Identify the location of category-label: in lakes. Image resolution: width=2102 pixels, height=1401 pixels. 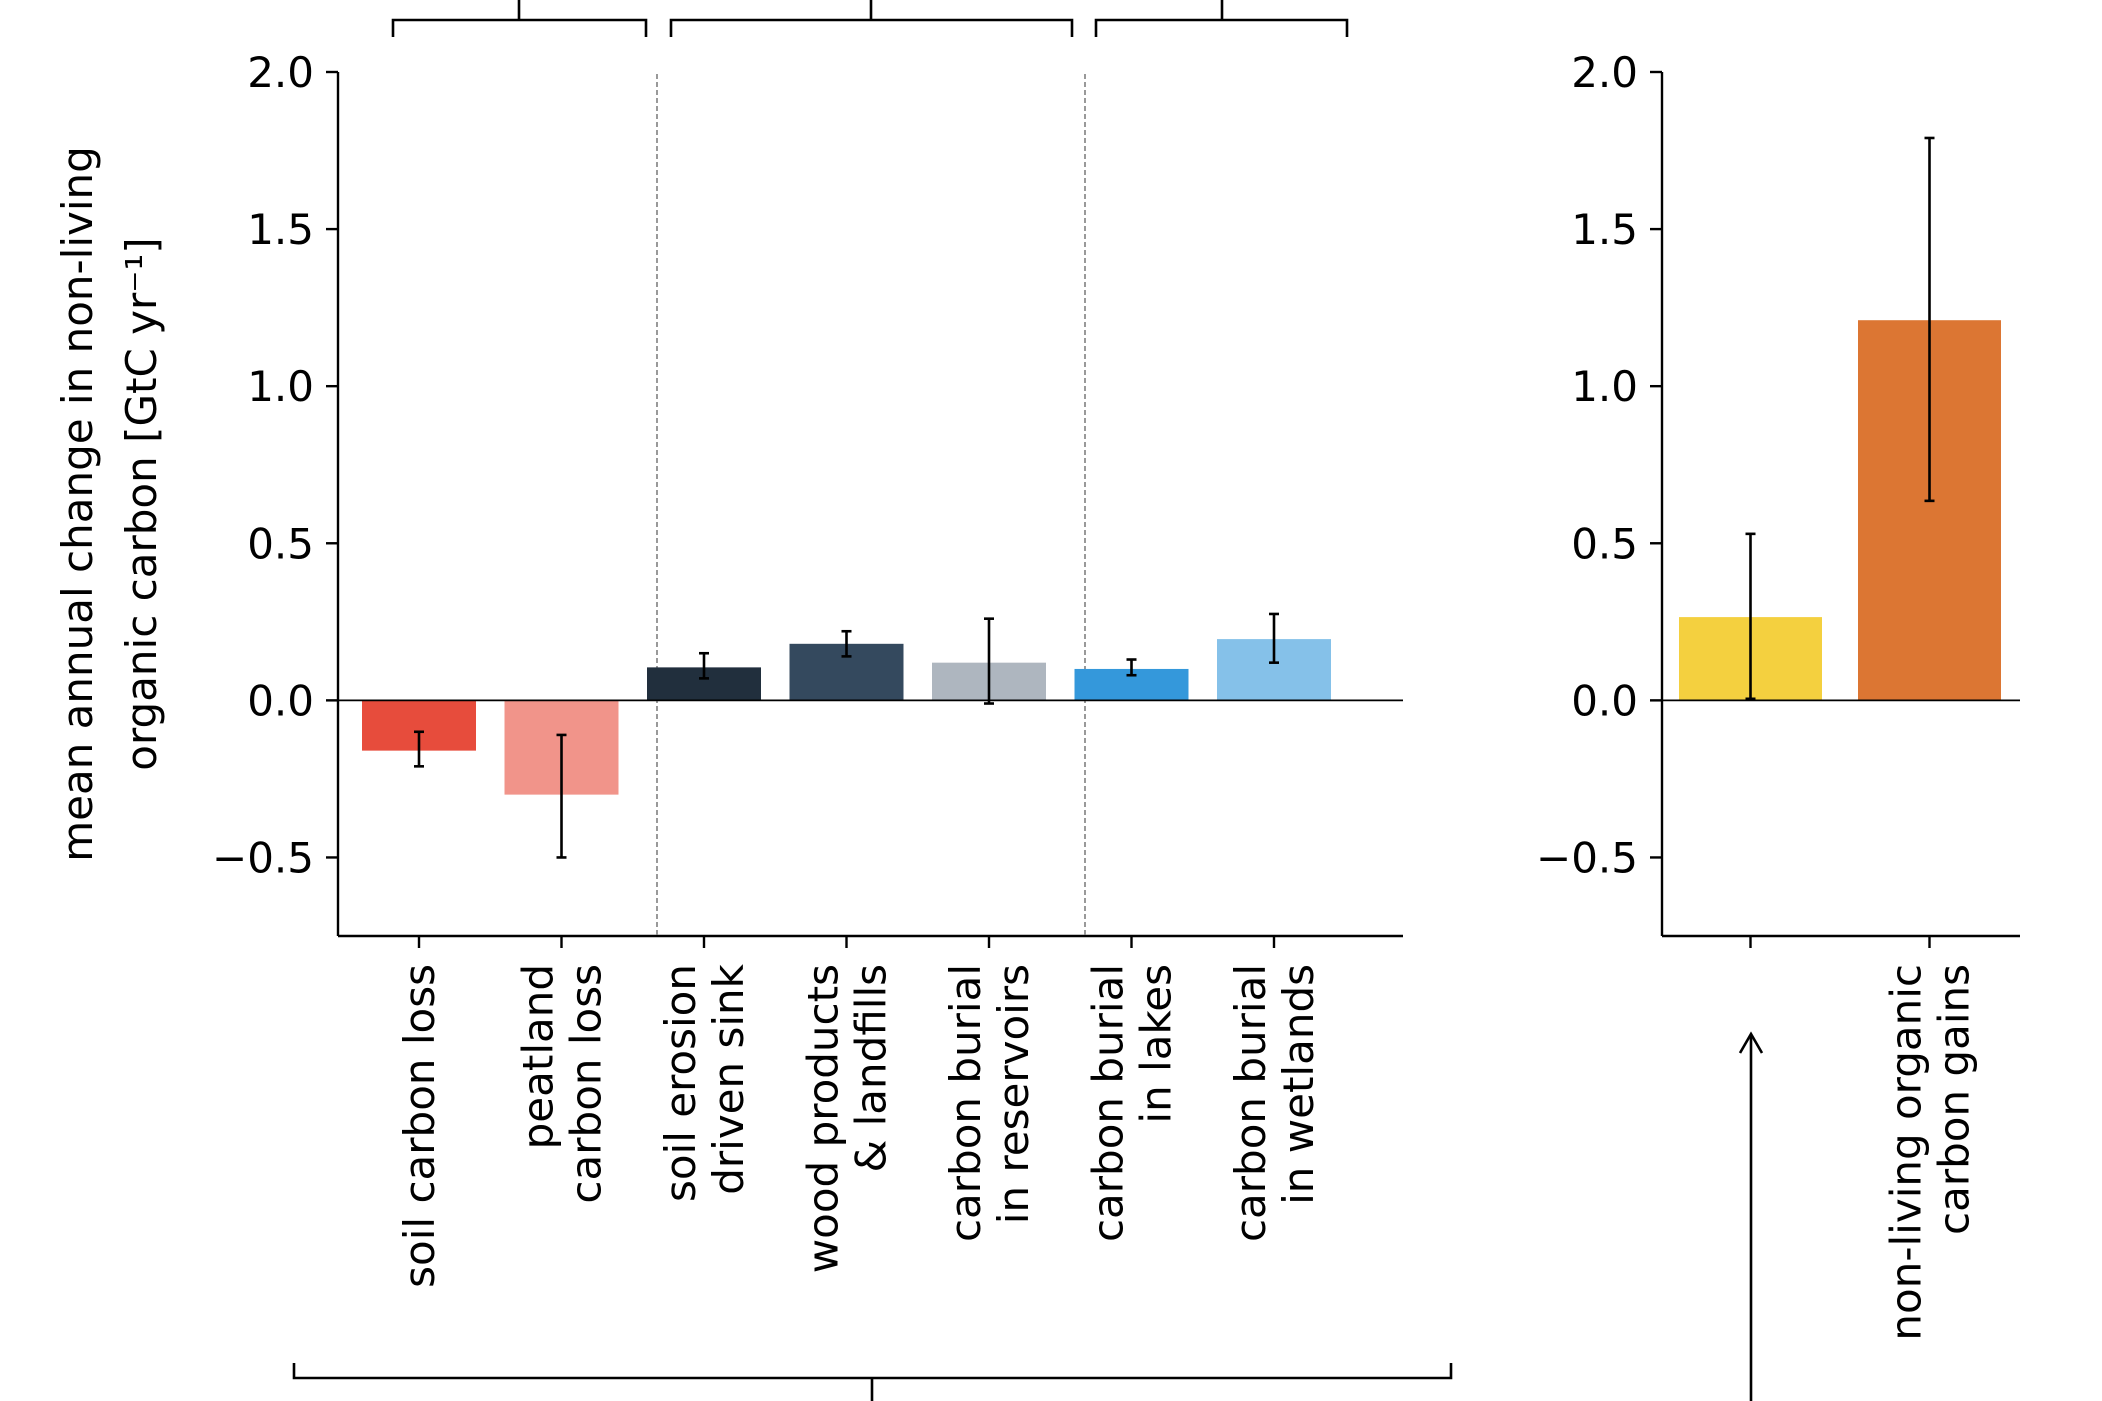
(1156, 1044).